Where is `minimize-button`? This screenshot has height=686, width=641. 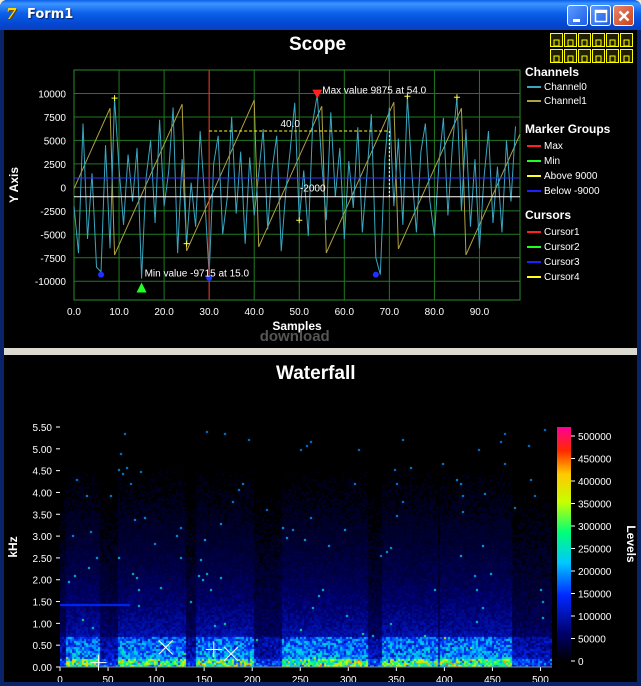
minimize-button is located at coordinates (577, 15).